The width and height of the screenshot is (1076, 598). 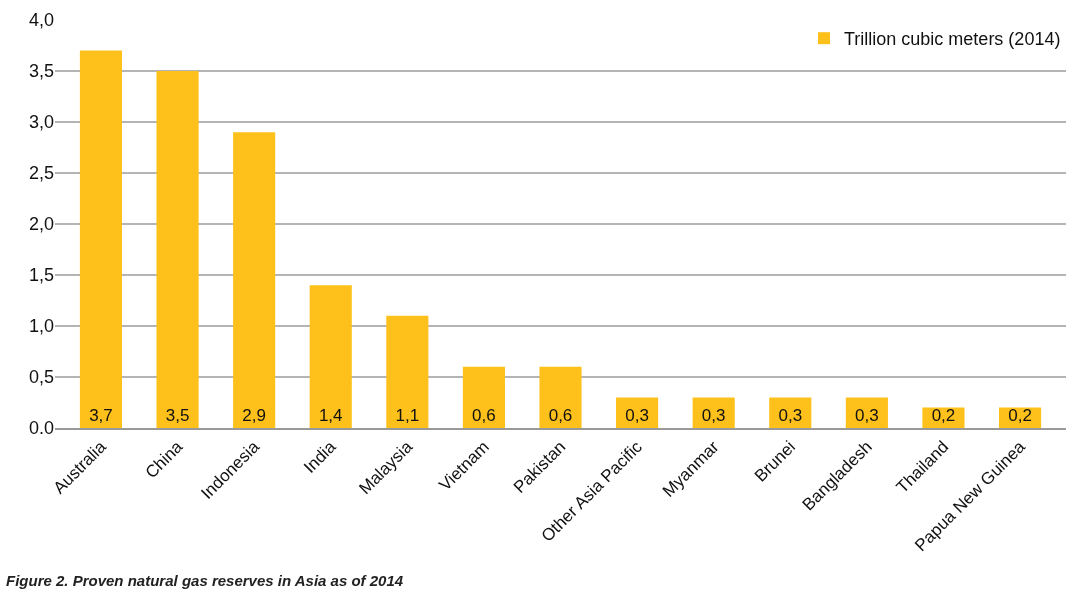 What do you see at coordinates (254, 415) in the screenshot?
I see `data-label: 2,9` at bounding box center [254, 415].